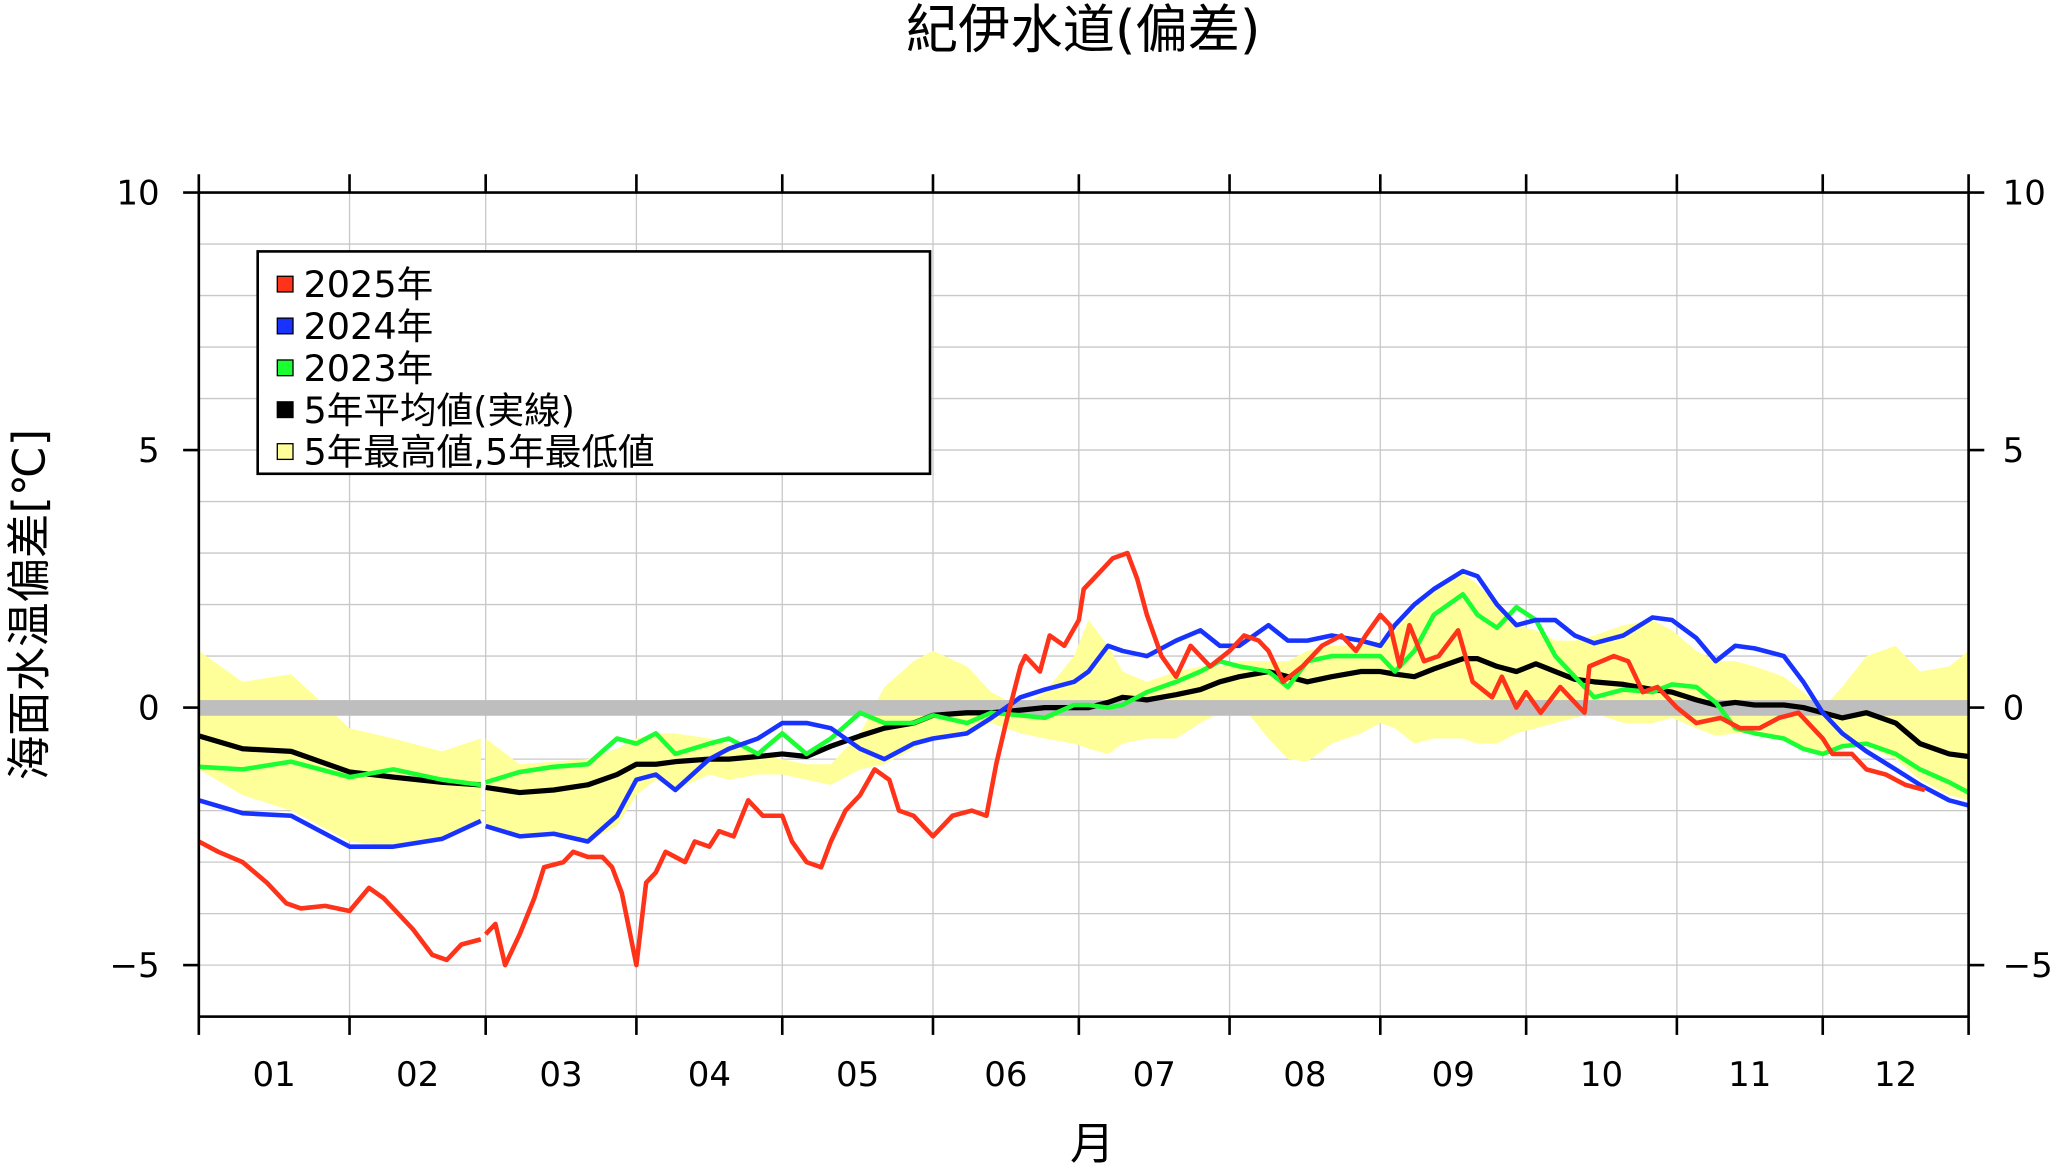 The height and width of the screenshot is (1166, 2051). Describe the element at coordinates (134, 966) in the screenshot. I see `y-tick-label-left: −5` at that location.